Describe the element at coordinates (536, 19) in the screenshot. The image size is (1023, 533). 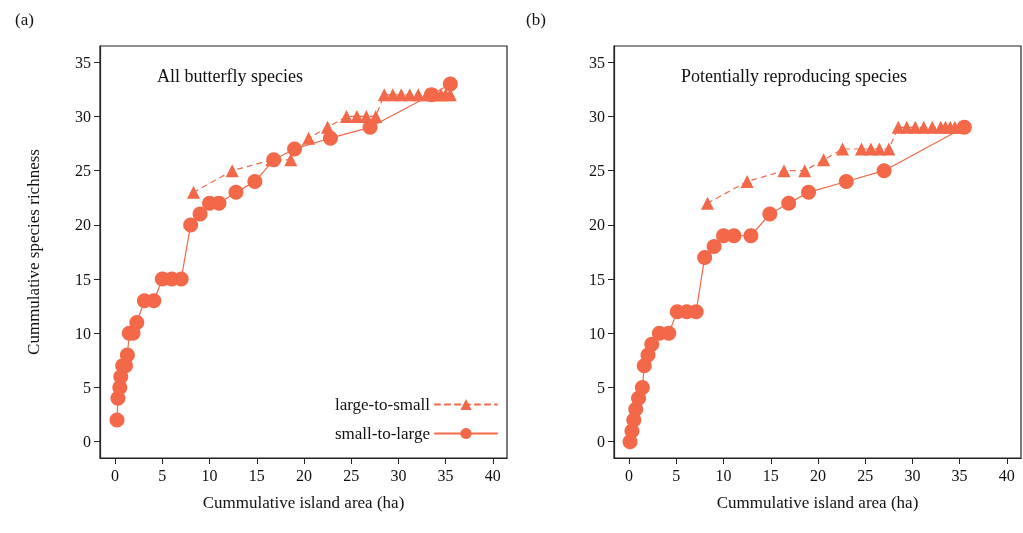
I see `chart-title: (b)` at that location.